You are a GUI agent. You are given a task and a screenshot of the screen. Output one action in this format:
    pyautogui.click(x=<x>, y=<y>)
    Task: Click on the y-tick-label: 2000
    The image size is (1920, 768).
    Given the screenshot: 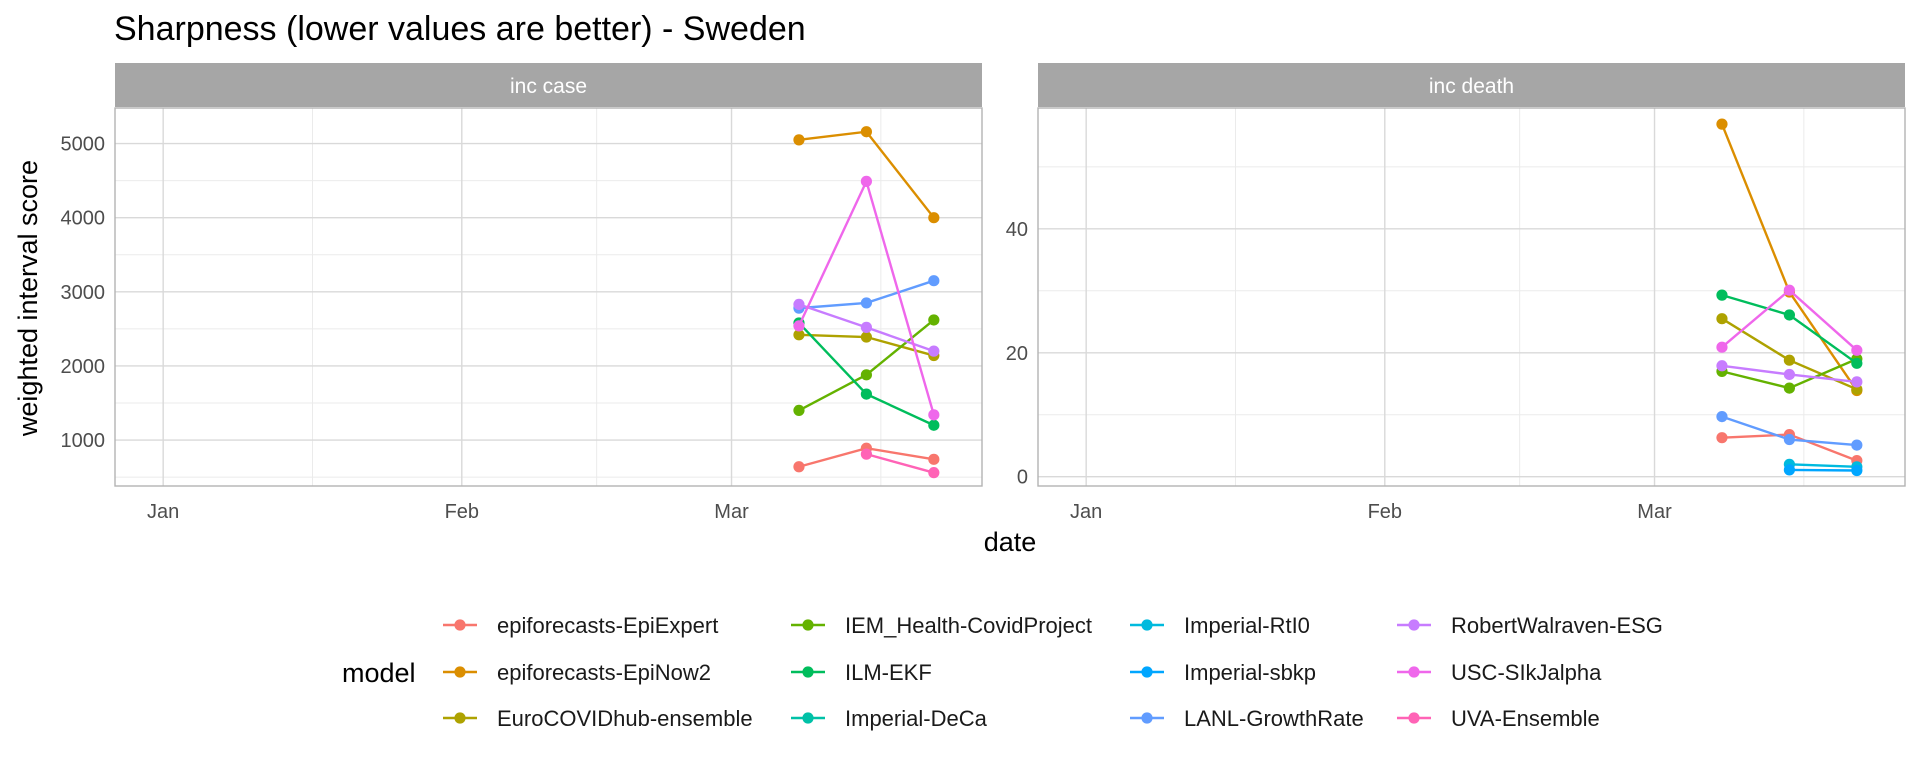 What is the action you would take?
    pyautogui.click(x=83, y=367)
    